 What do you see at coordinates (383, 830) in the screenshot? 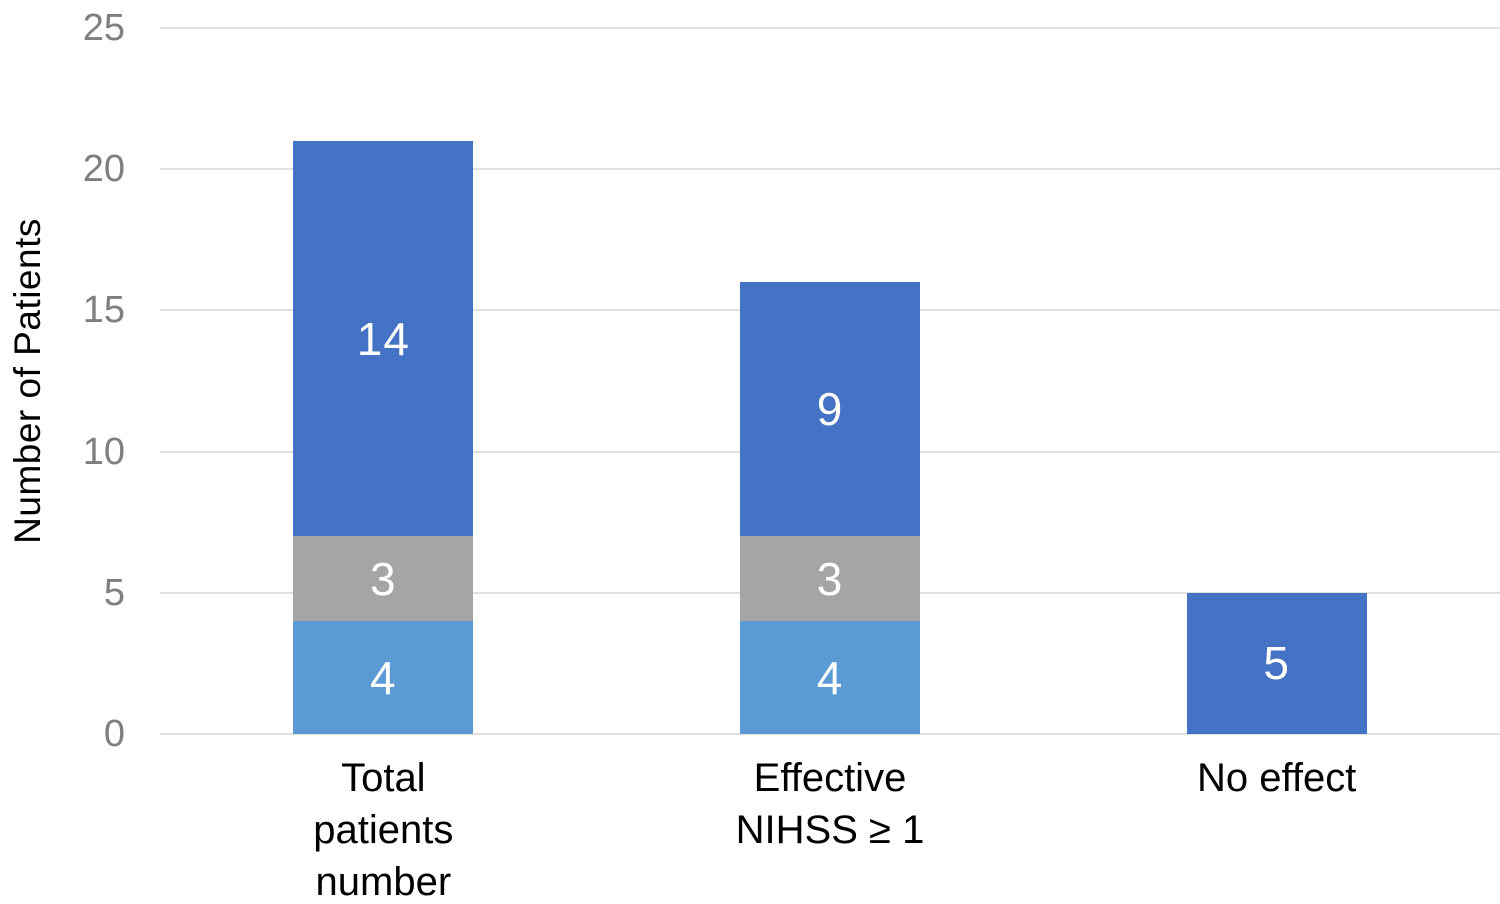
I see `category-label-1: Total patients number` at bounding box center [383, 830].